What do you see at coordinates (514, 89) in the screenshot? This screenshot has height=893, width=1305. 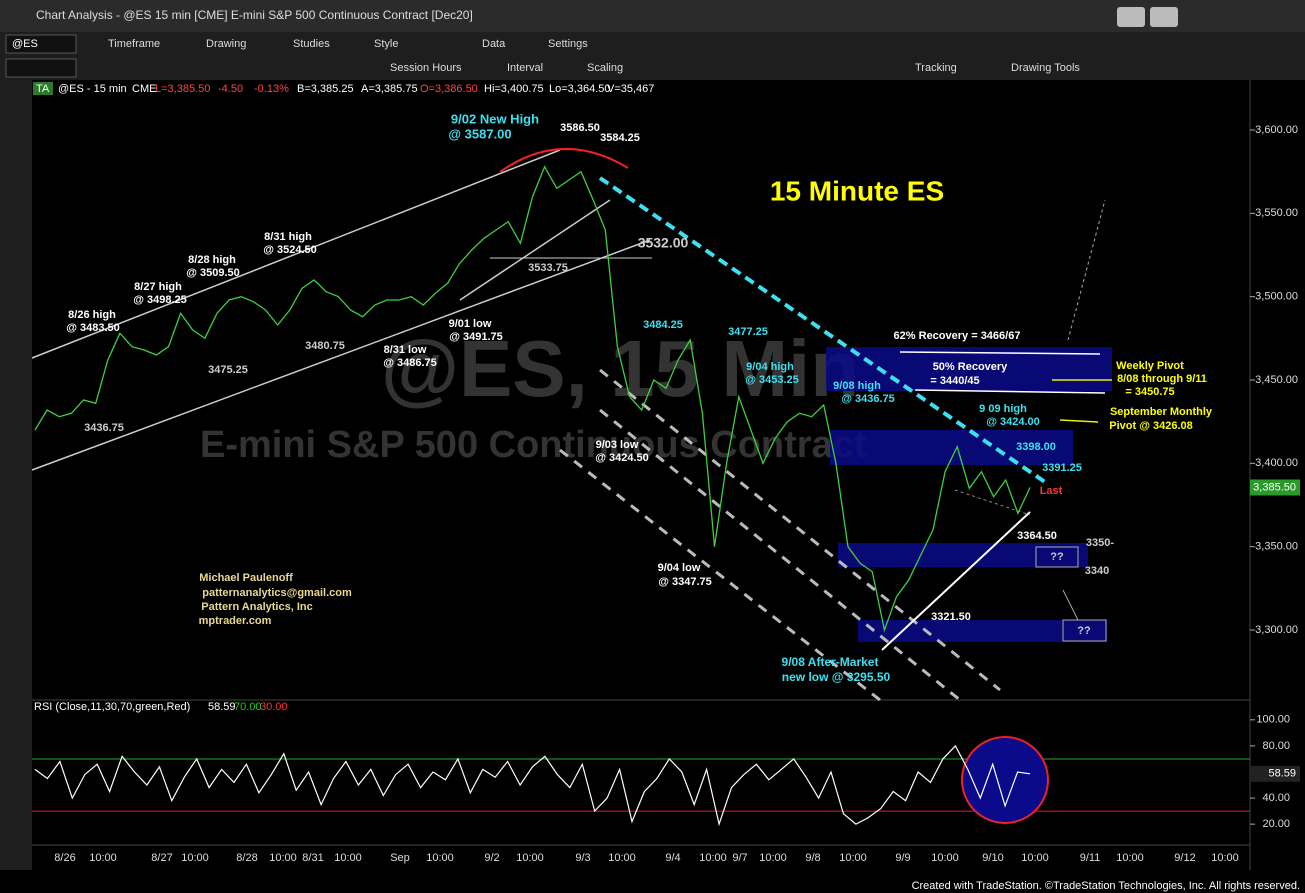 I see `status-field: Hi=3,400.75` at bounding box center [514, 89].